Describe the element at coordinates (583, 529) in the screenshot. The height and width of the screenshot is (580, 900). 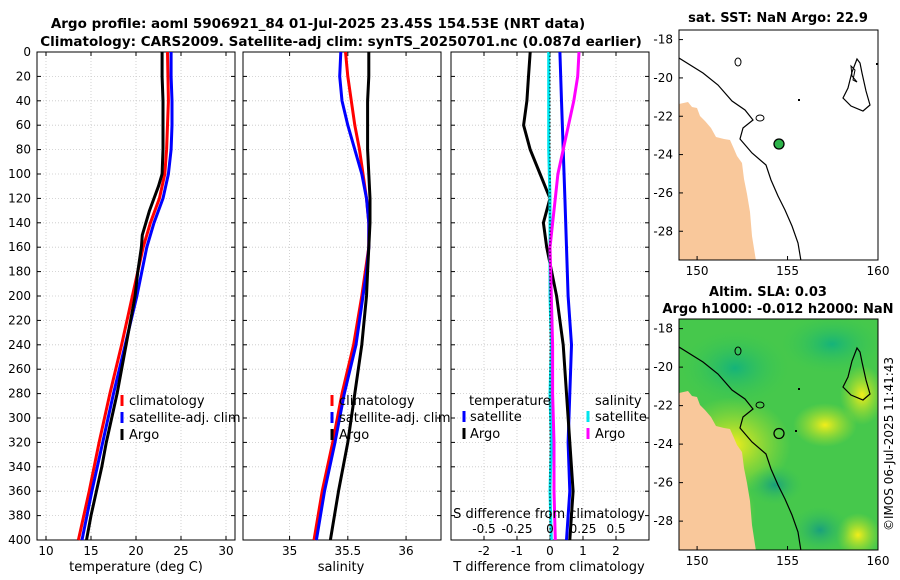
I see `s-difference-tick-label: 0.25` at that location.